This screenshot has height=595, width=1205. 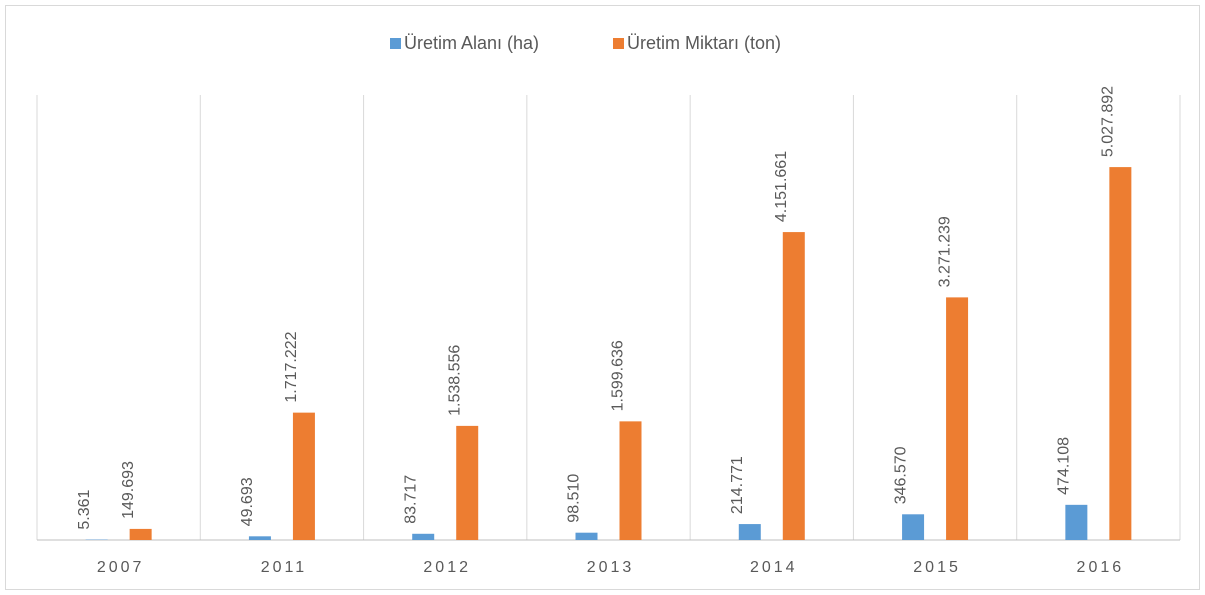 What do you see at coordinates (574, 498) in the screenshot?
I see `data-label: 98.510` at bounding box center [574, 498].